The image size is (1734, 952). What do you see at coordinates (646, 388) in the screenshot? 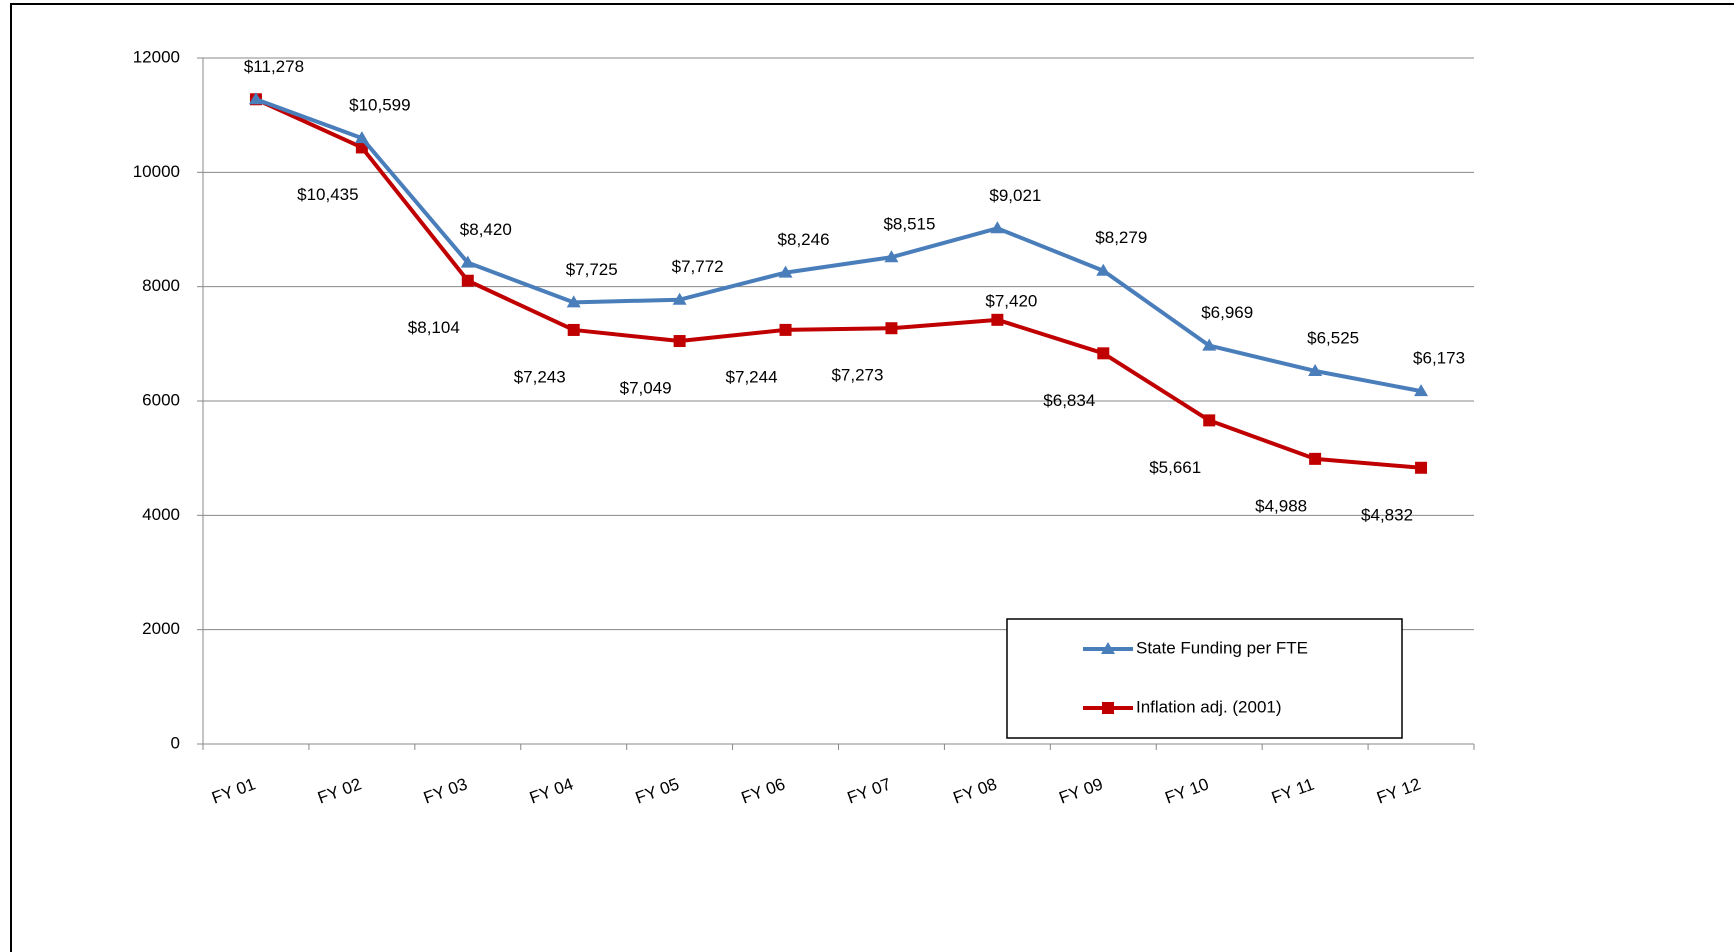
I see `data-label: $7,049` at bounding box center [646, 388].